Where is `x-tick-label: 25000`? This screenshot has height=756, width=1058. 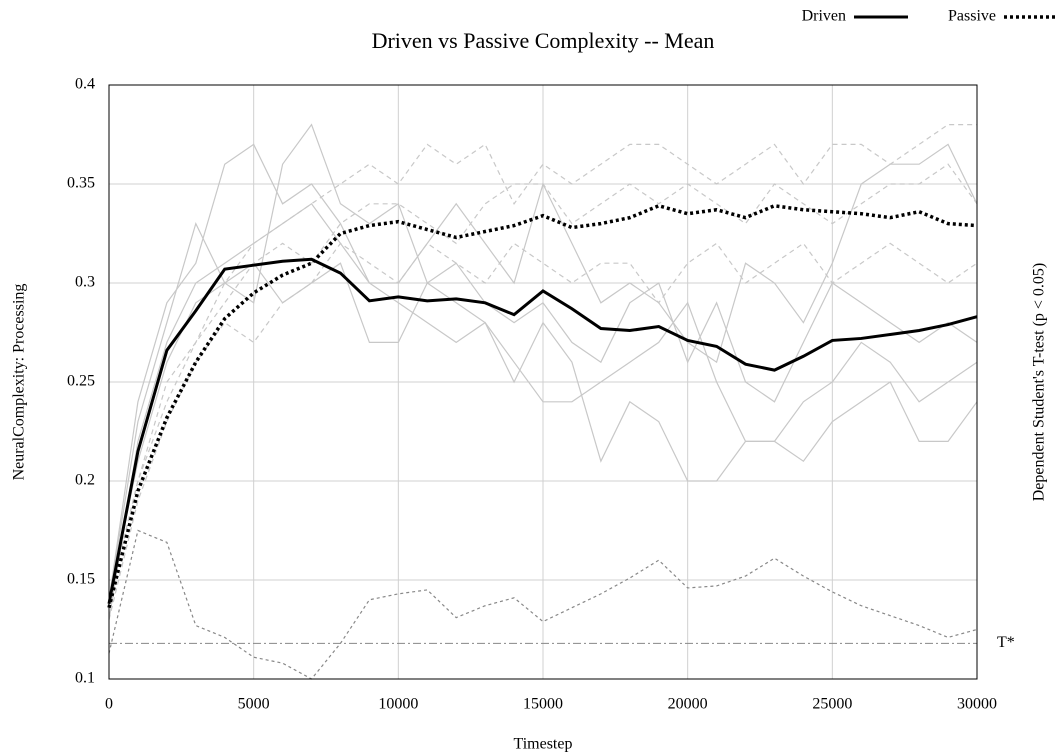 x-tick-label: 25000 is located at coordinates (832, 704).